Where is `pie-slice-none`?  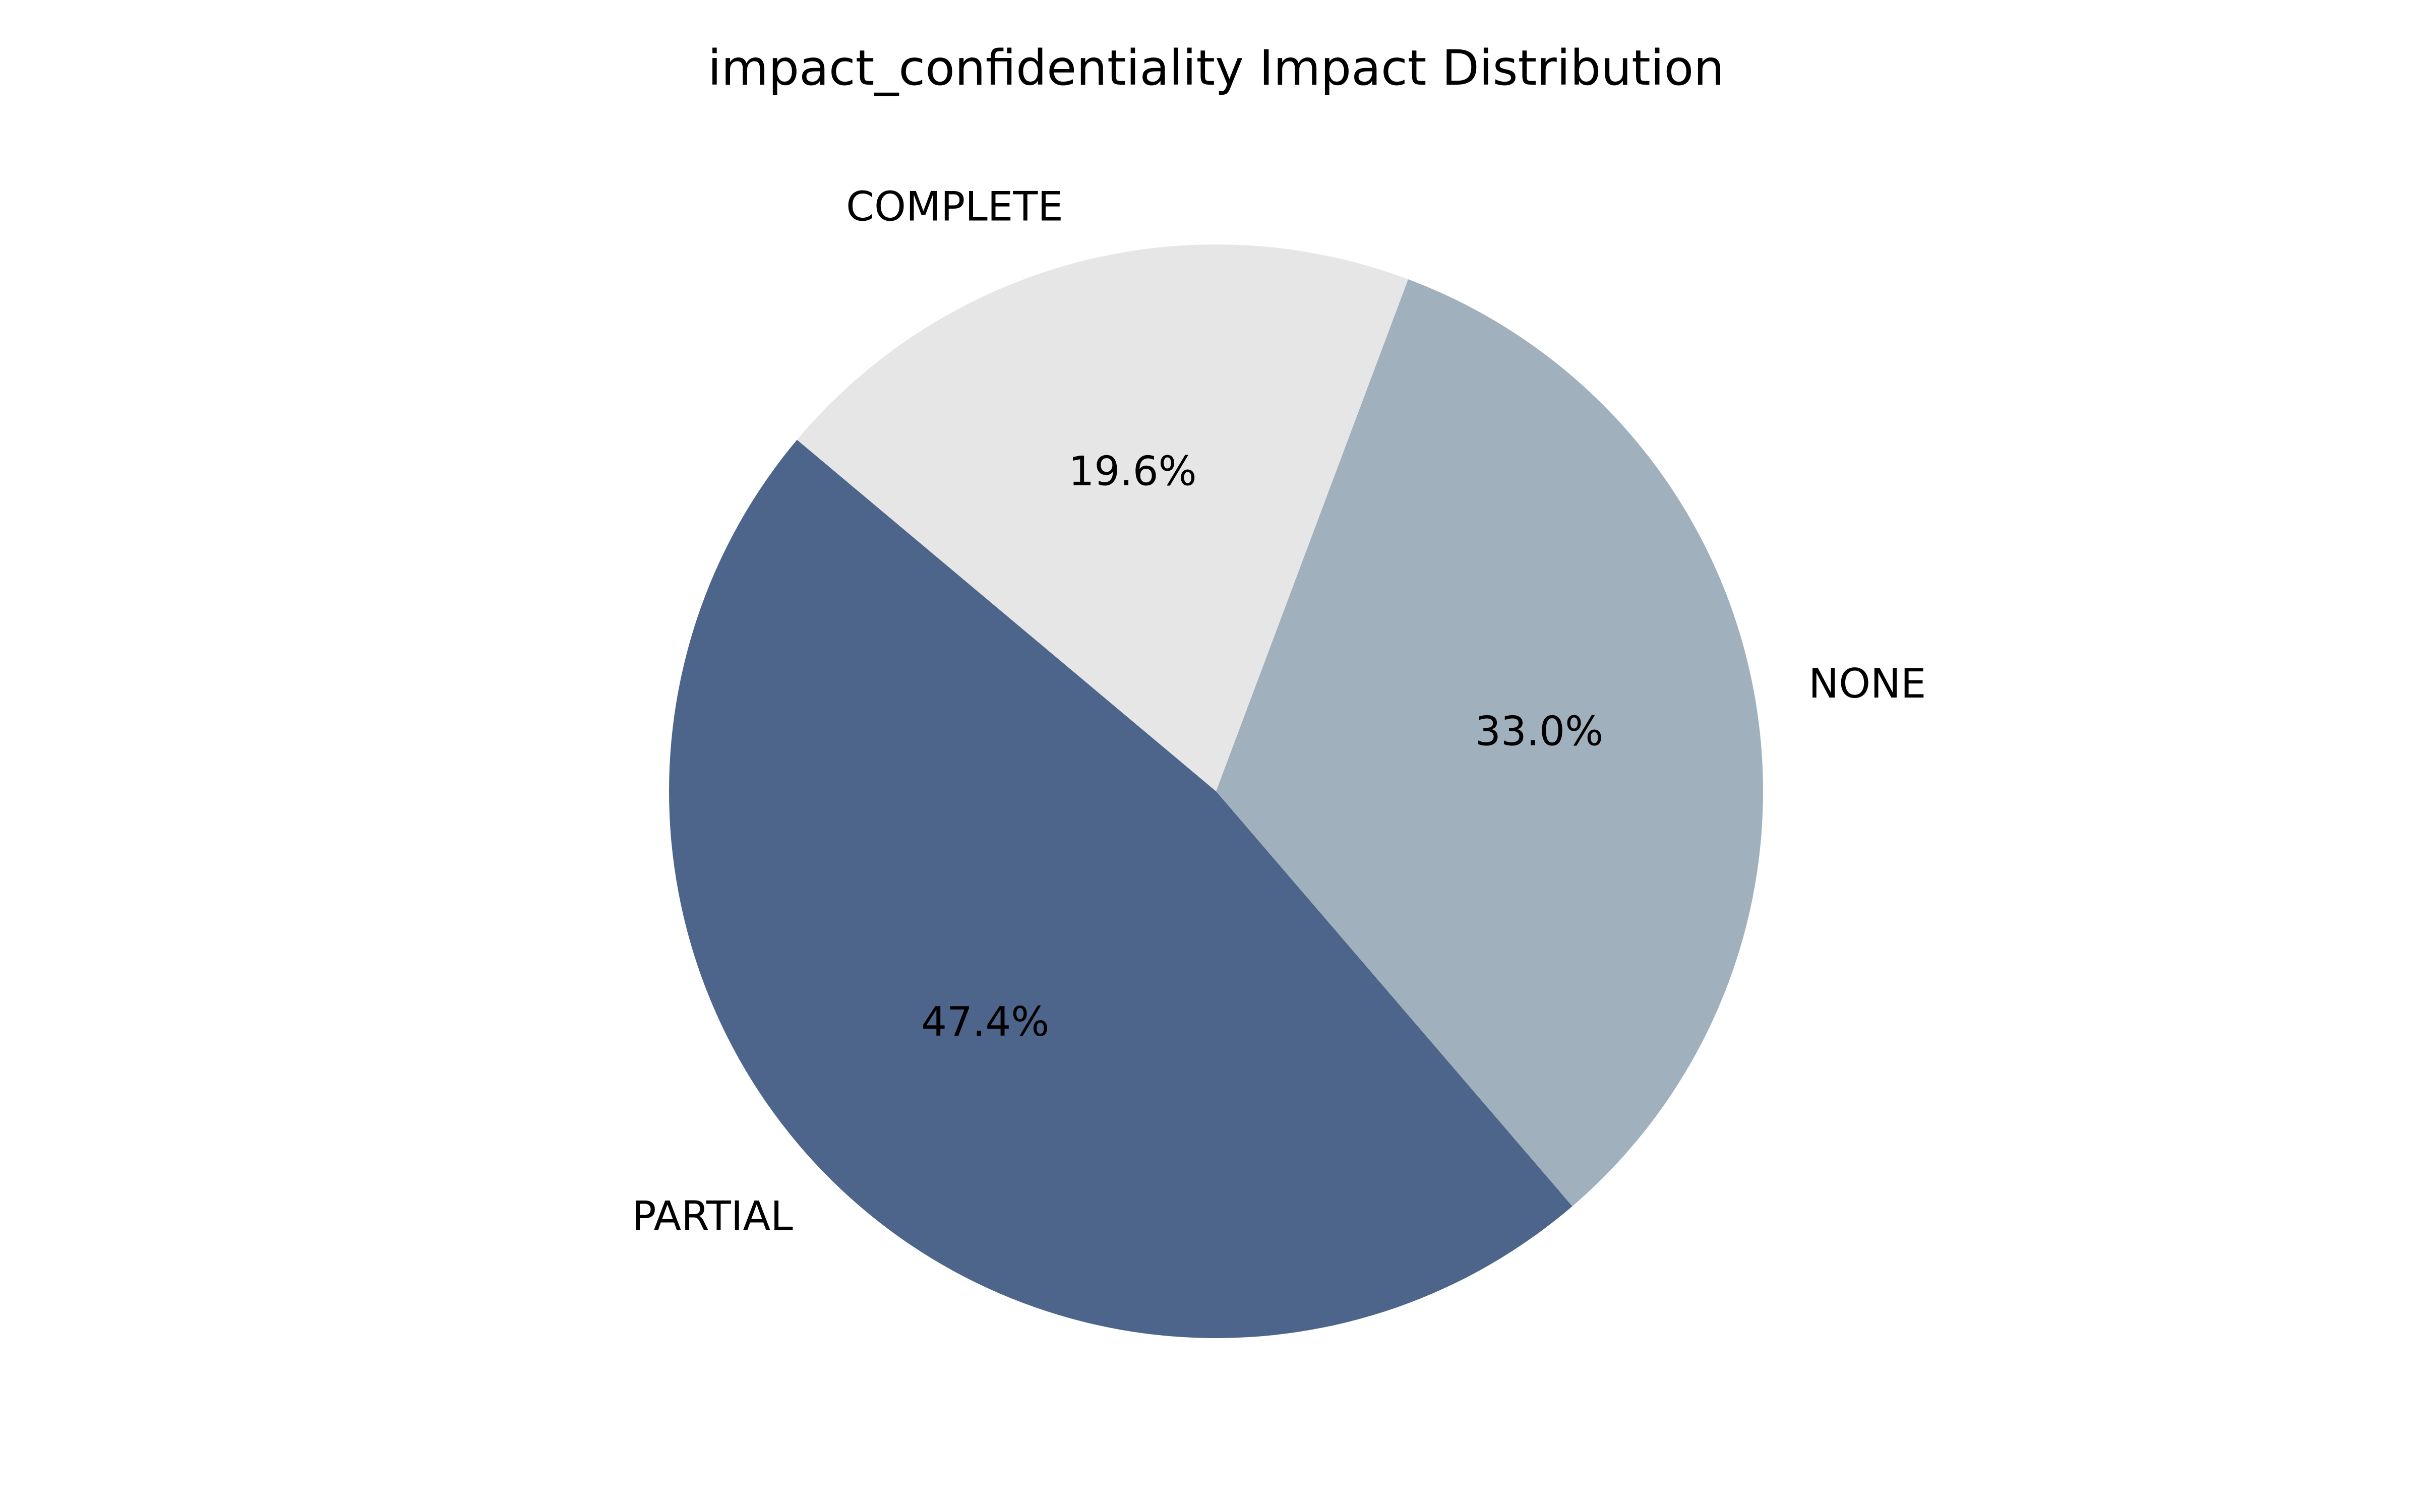
pie-slice-none is located at coordinates (1489, 743).